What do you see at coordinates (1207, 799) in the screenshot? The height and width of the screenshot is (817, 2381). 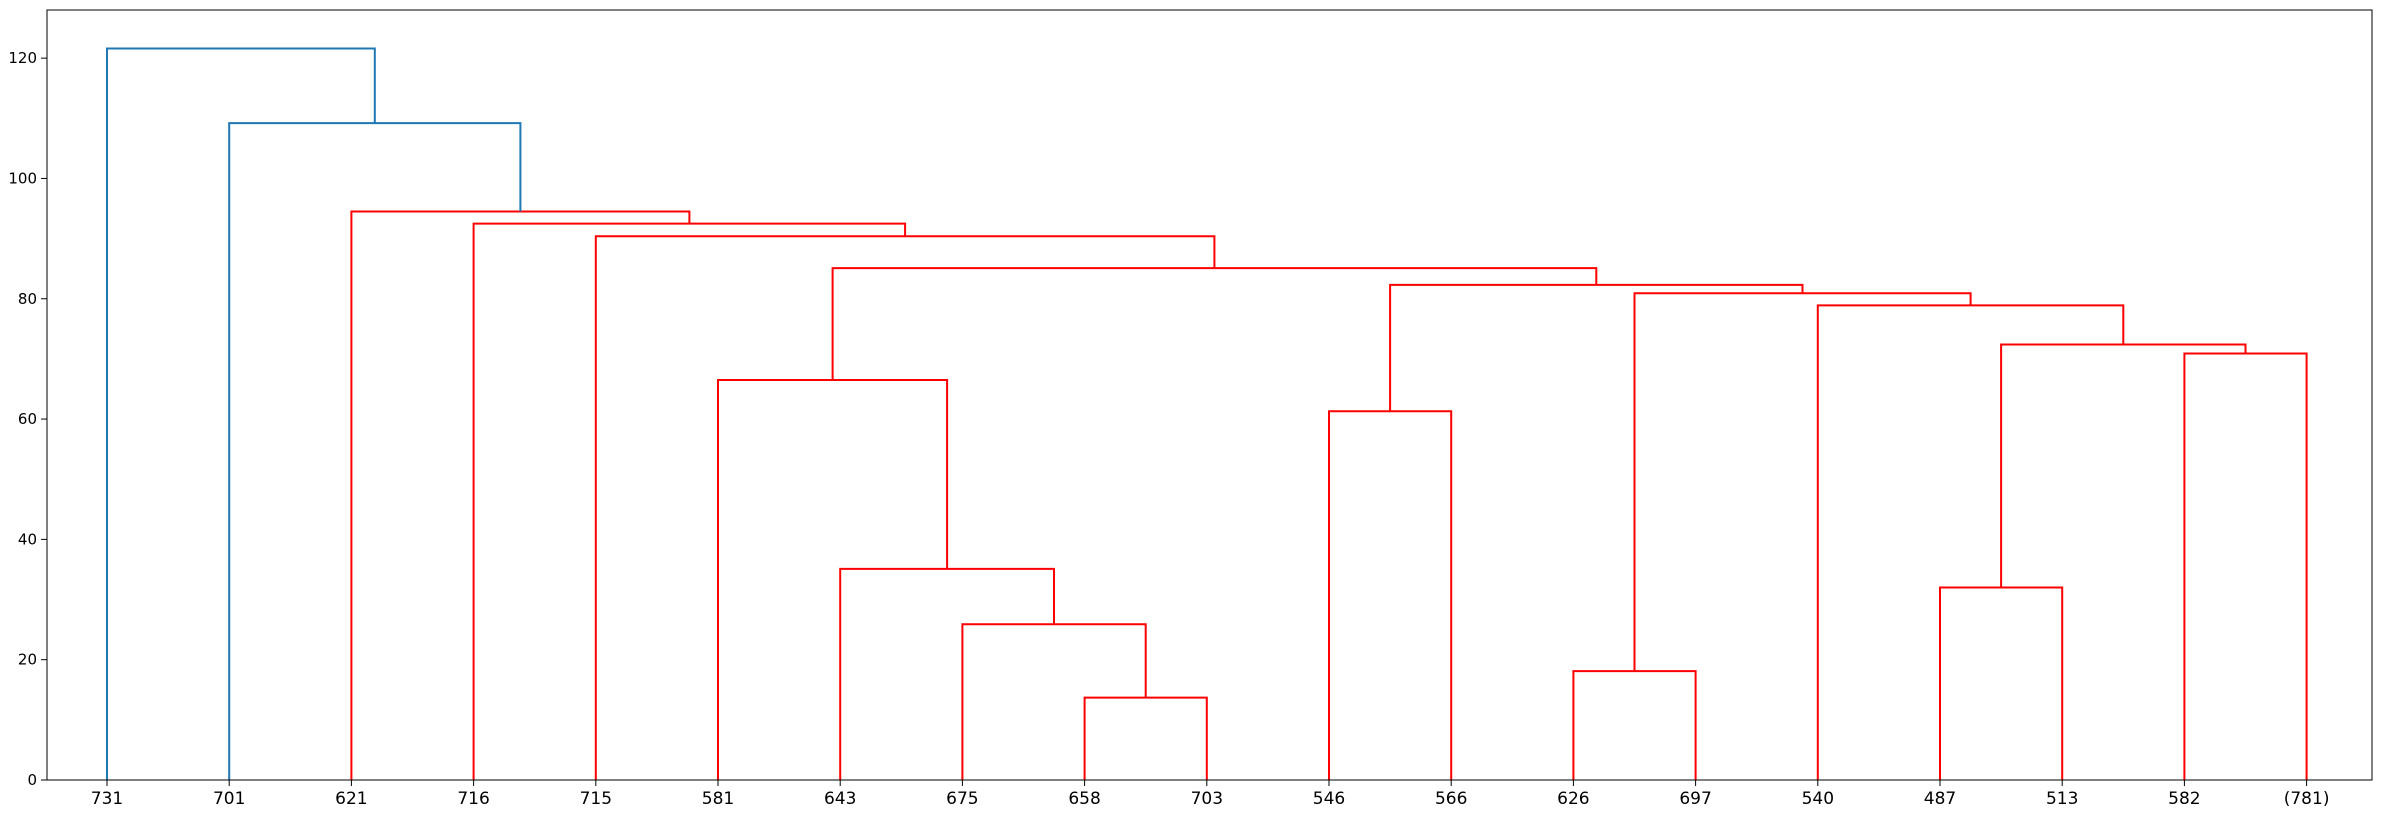 I see `leaf-label: 703` at bounding box center [1207, 799].